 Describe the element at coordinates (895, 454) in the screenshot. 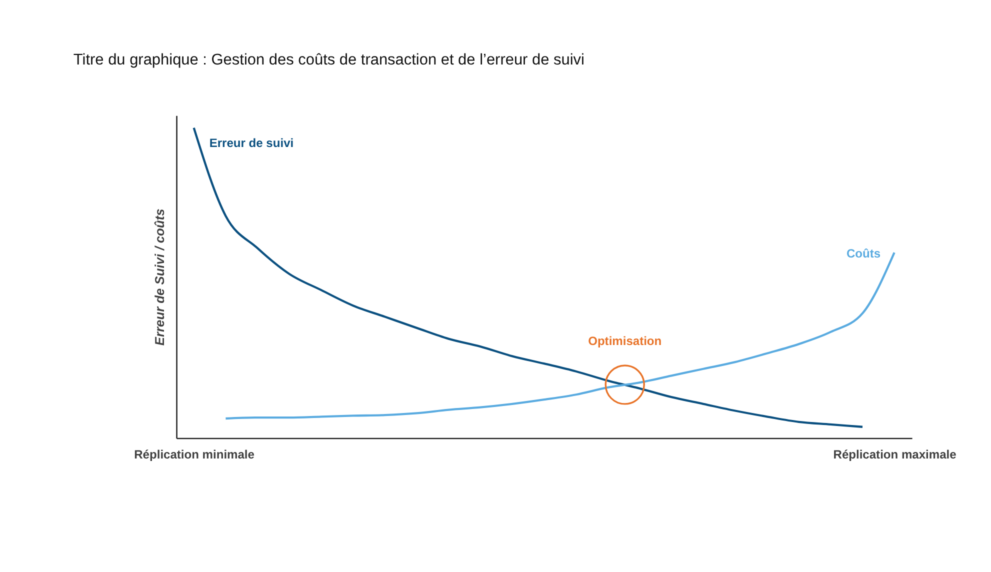

I see `x-tick-label: Réplication maximale` at that location.